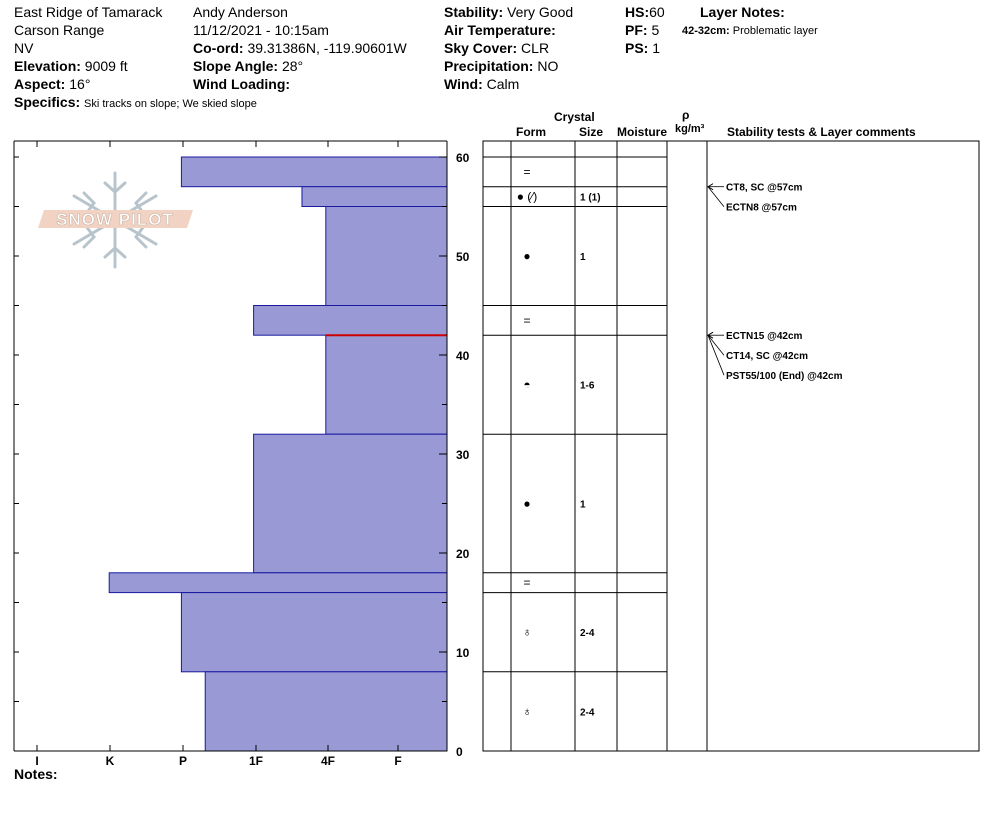 This screenshot has height=840, width=994. I want to click on density-unit-header: kg/m³, so click(690, 129).